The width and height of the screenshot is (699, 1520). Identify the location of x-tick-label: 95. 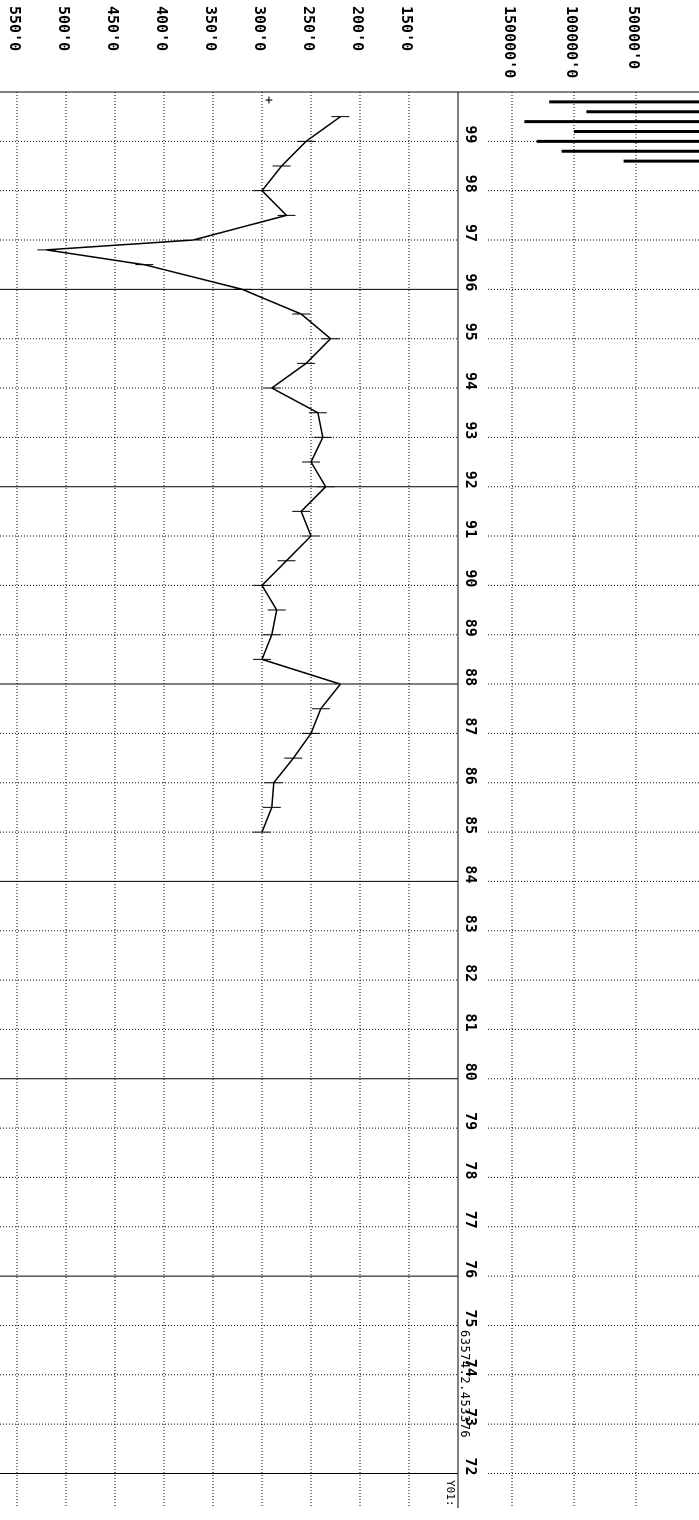
(471, 332).